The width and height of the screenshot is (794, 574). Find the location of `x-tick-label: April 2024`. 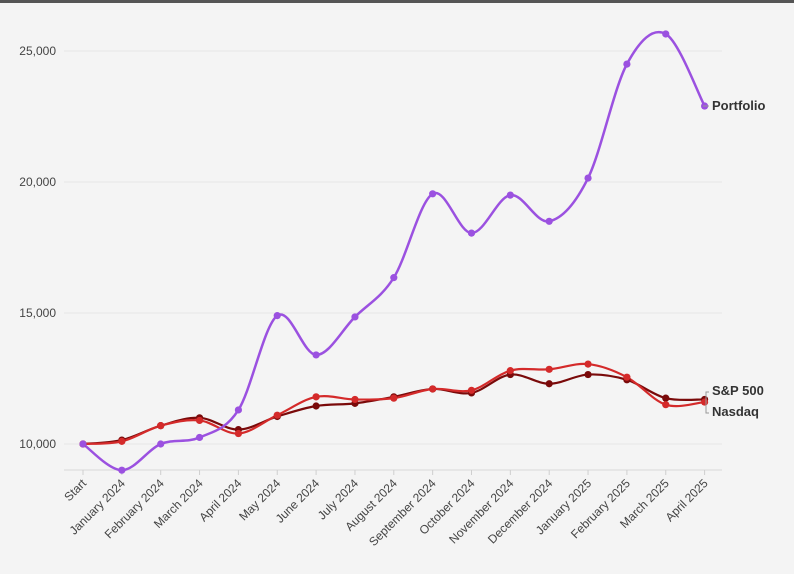

x-tick-label: April 2024 is located at coordinates (220, 500).